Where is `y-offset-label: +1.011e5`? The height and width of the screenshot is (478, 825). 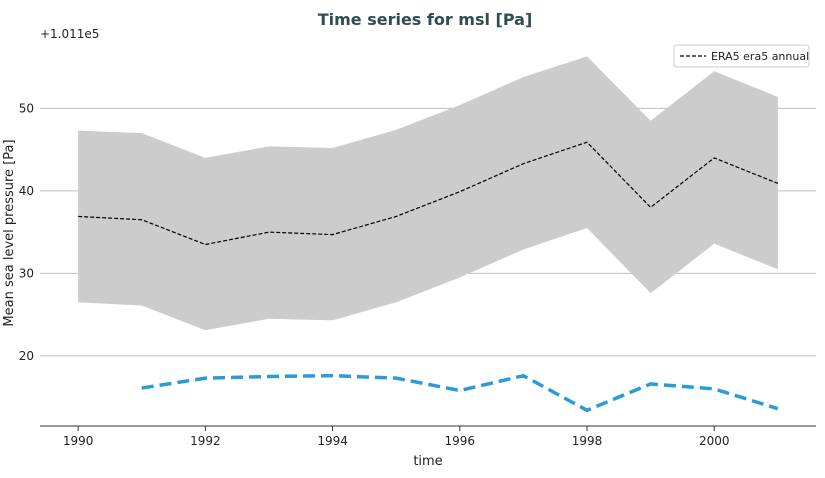 y-offset-label: +1.011e5 is located at coordinates (69, 34).